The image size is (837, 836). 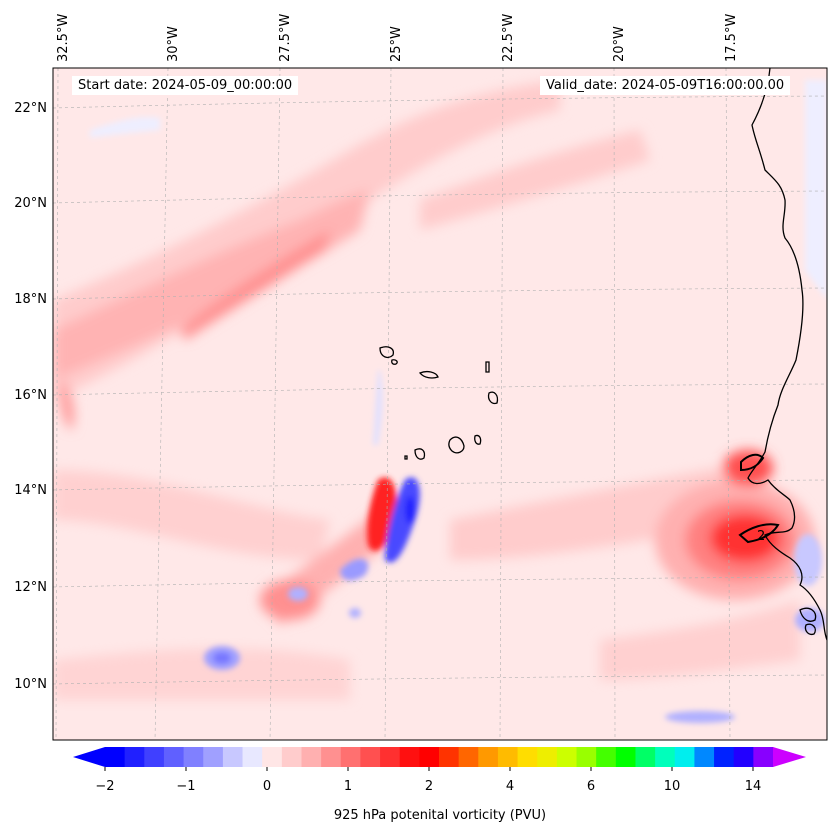 What do you see at coordinates (89, 757) in the screenshot?
I see `colorbar-extend-low` at bounding box center [89, 757].